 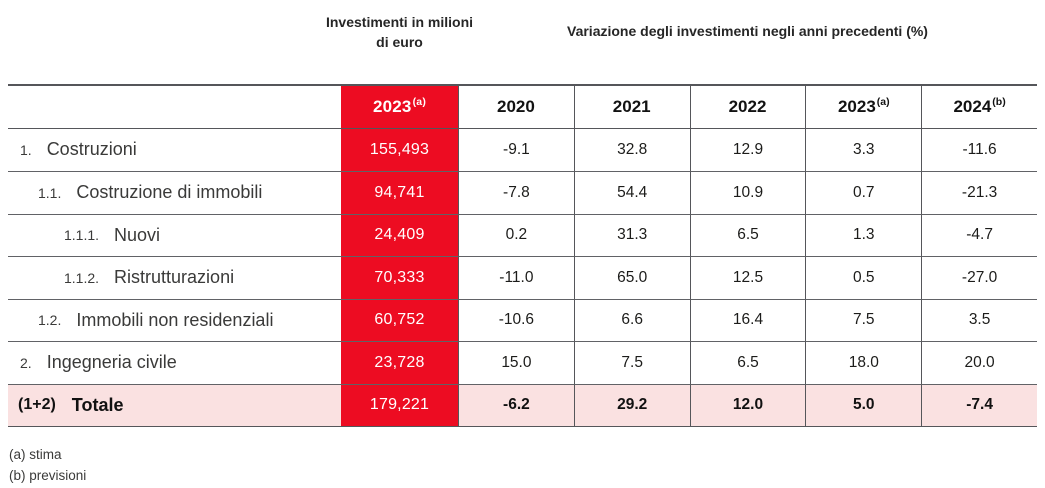 What do you see at coordinates (972, 106) in the screenshot?
I see `year-text: 2024` at bounding box center [972, 106].